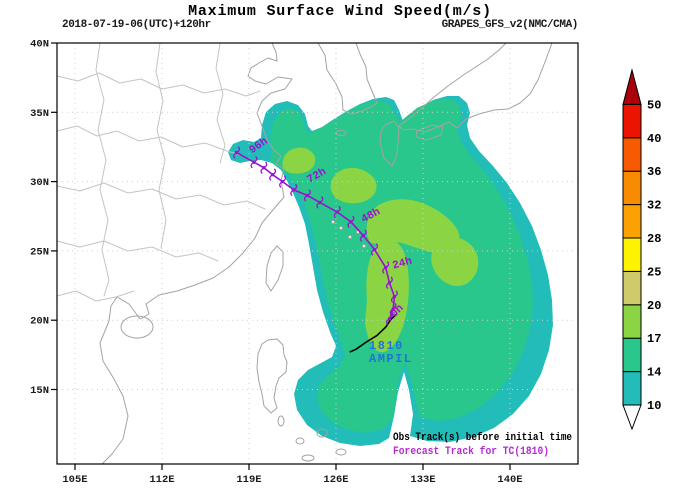 The image size is (681, 494). Describe the element at coordinates (39, 45) in the screenshot. I see `lat-tick-label: 40N` at that location.